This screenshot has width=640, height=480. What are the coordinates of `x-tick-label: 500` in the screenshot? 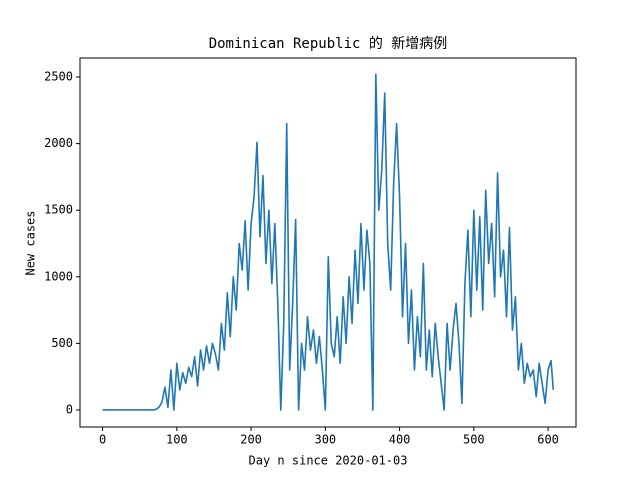 It's located at (474, 440).